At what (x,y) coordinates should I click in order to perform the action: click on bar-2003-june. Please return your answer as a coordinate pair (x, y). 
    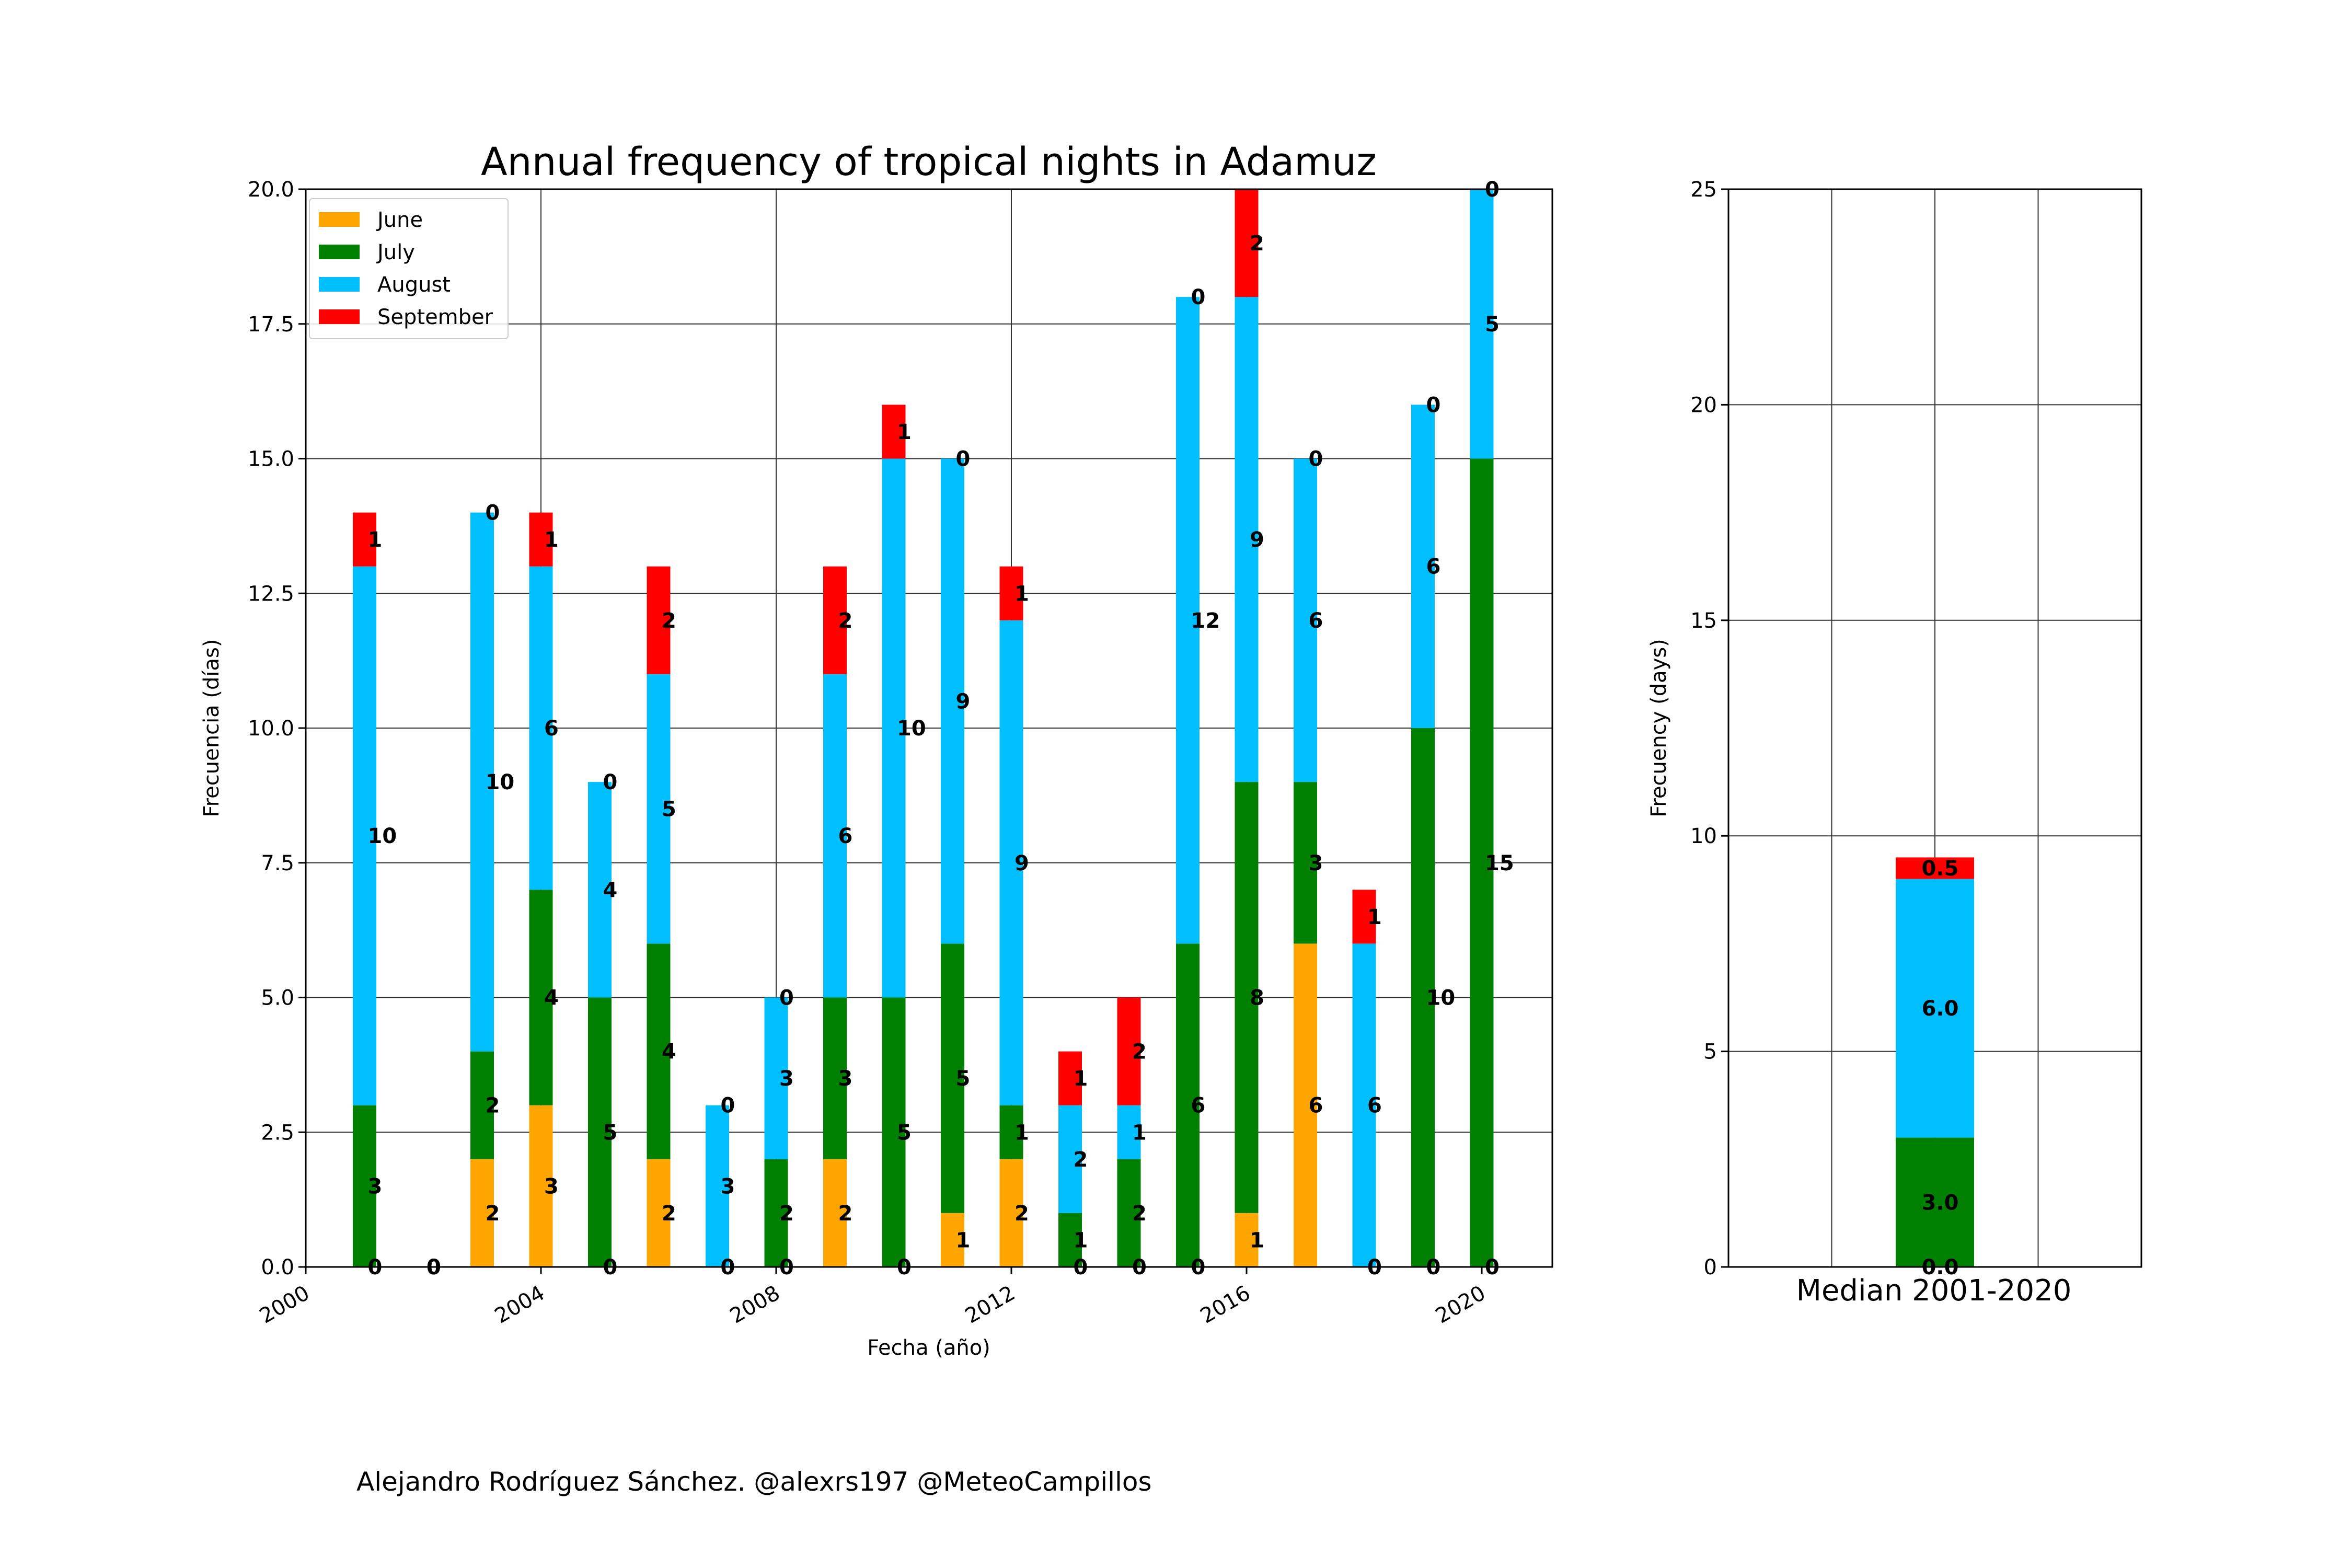
    Looking at the image, I should click on (482, 1213).